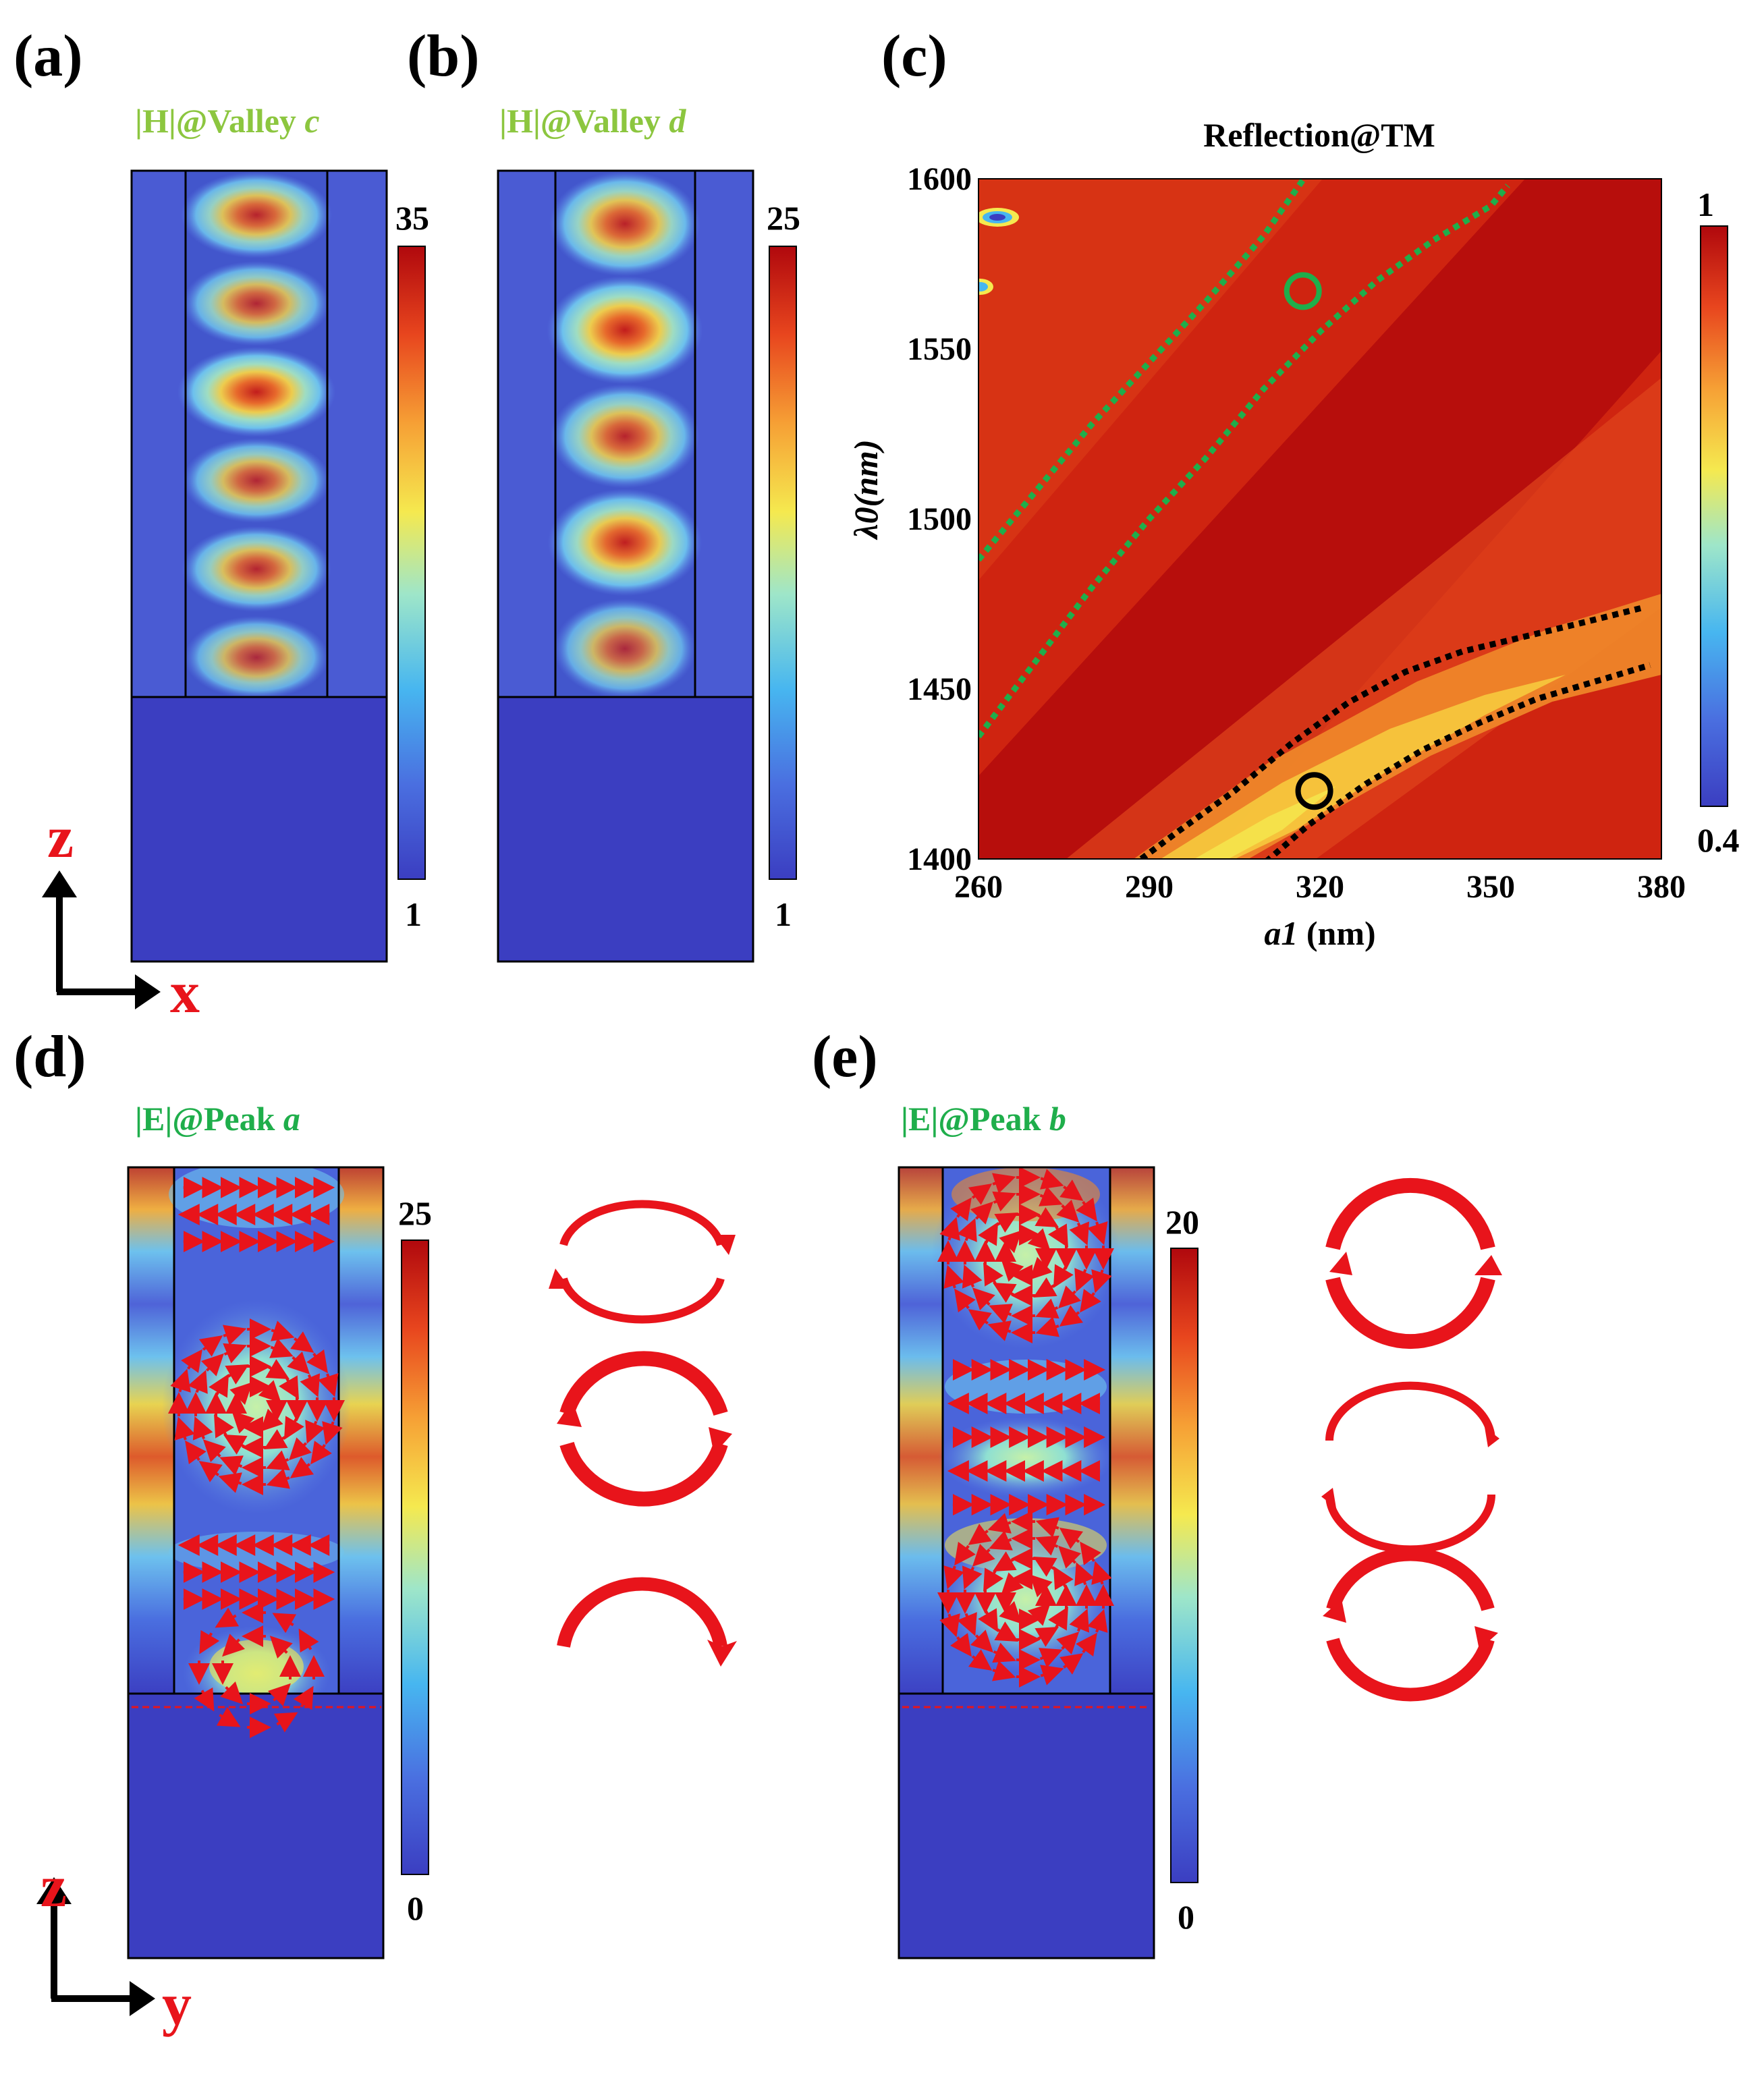  What do you see at coordinates (1308, 541) in the screenshot?
I see `resonance-markers` at bounding box center [1308, 541].